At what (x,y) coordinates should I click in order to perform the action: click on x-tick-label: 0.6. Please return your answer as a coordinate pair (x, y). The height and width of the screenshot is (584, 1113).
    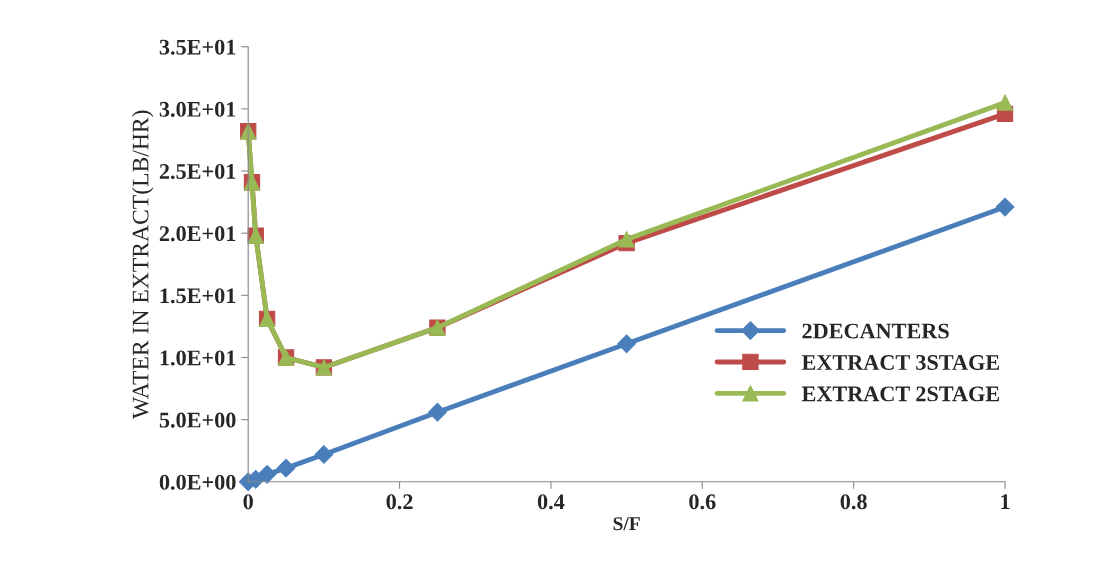
    Looking at the image, I should click on (702, 502).